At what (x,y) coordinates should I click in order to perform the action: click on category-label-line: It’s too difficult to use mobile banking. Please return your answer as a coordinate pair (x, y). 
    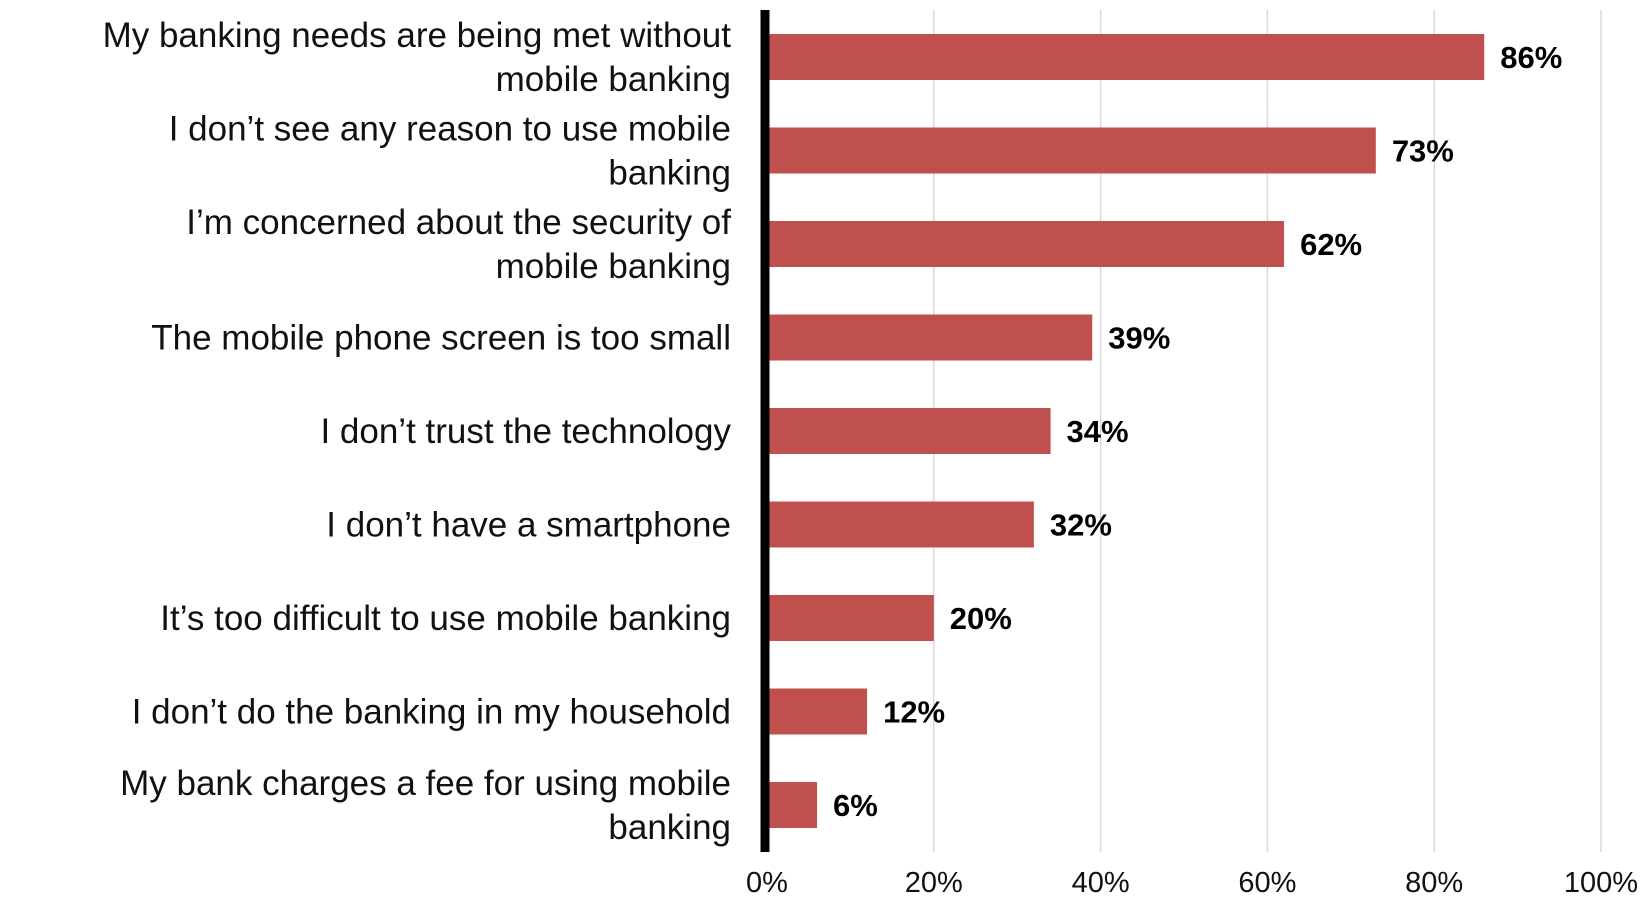
    Looking at the image, I should click on (445, 618).